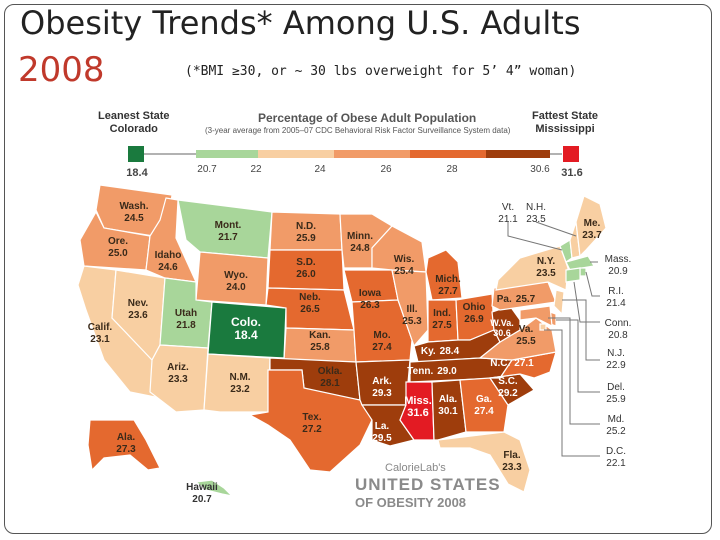 This screenshot has width=720, height=540. Describe the element at coordinates (484, 399) in the screenshot. I see `label-ga-name: Ga.` at that location.